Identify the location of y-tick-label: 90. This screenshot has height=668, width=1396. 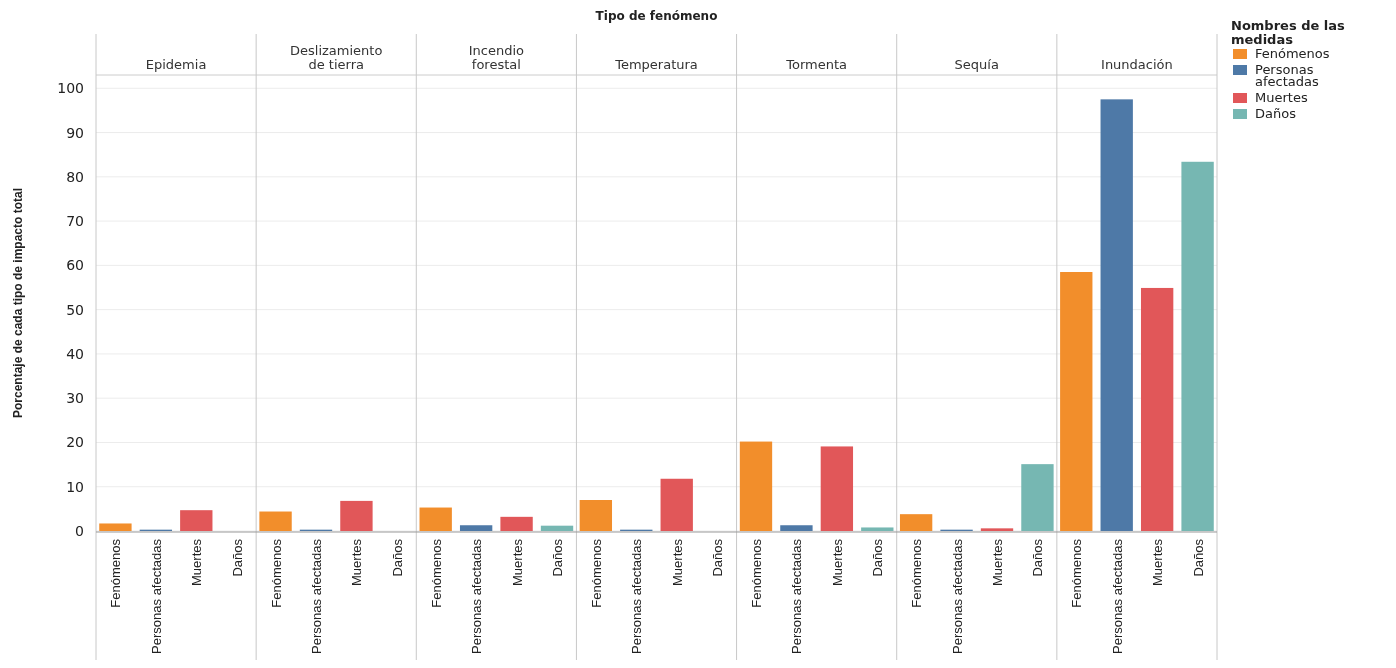
(75, 132).